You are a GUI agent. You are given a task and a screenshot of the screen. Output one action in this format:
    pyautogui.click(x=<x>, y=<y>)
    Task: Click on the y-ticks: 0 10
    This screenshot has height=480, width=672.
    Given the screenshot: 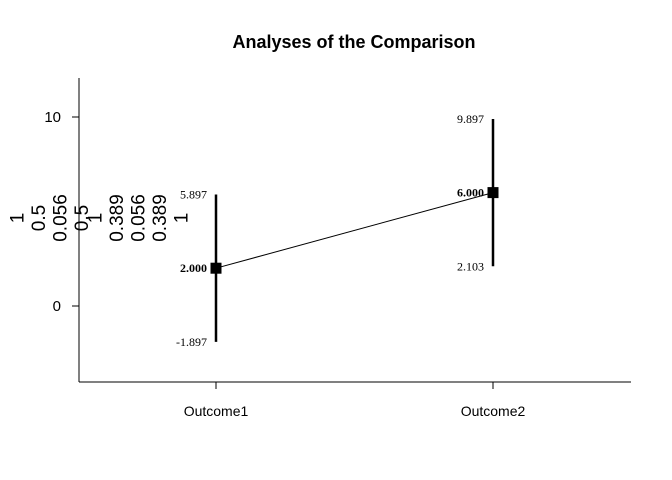 What is the action you would take?
    pyautogui.click(x=61, y=212)
    